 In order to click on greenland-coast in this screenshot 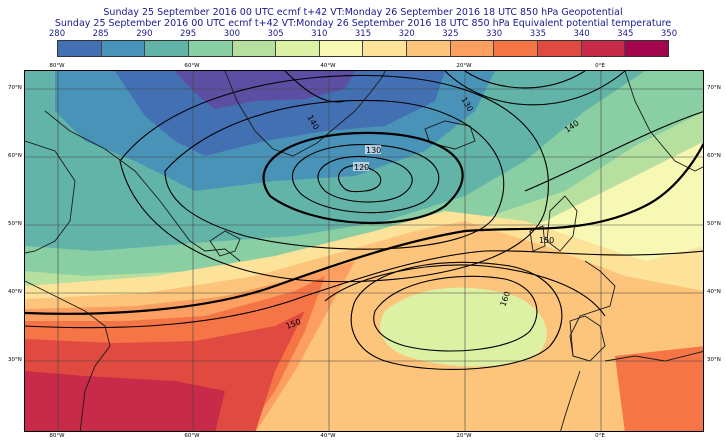, I will do `click(305, 114)`.